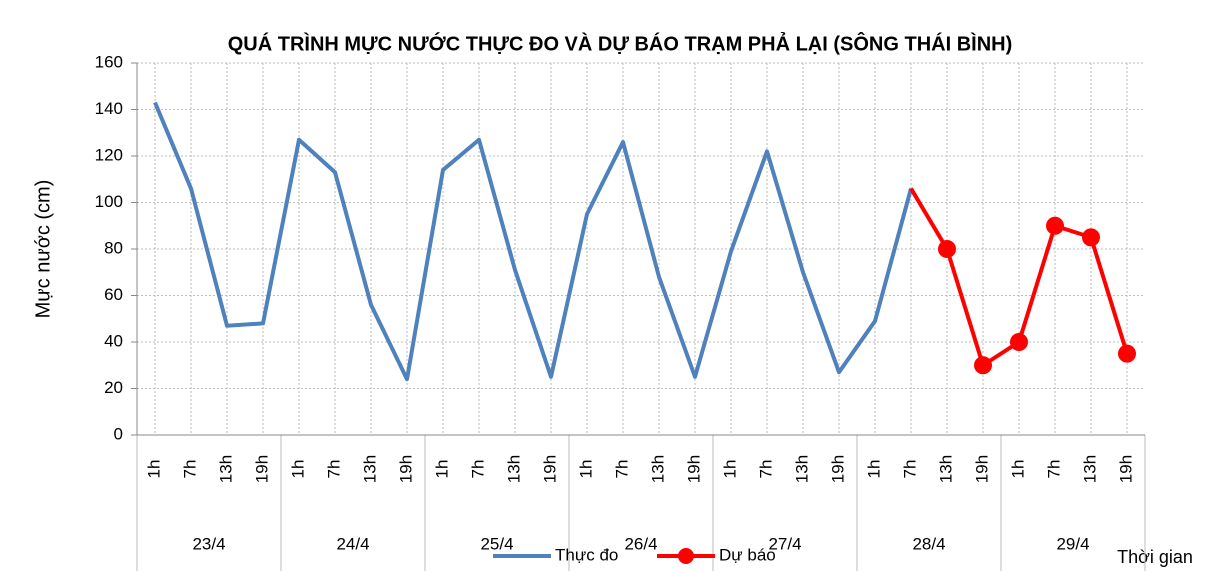 The image size is (1218, 571). What do you see at coordinates (1155, 557) in the screenshot?
I see `x-axis-label: Thời gian` at bounding box center [1155, 557].